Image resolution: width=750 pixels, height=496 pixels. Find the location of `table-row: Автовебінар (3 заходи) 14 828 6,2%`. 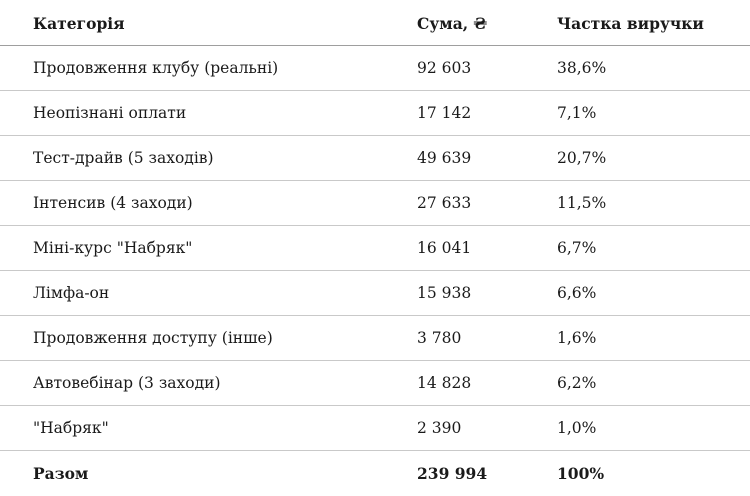

table-row: Автовебінар (3 заходи) 14 828 6,2% is located at coordinates (375, 383).